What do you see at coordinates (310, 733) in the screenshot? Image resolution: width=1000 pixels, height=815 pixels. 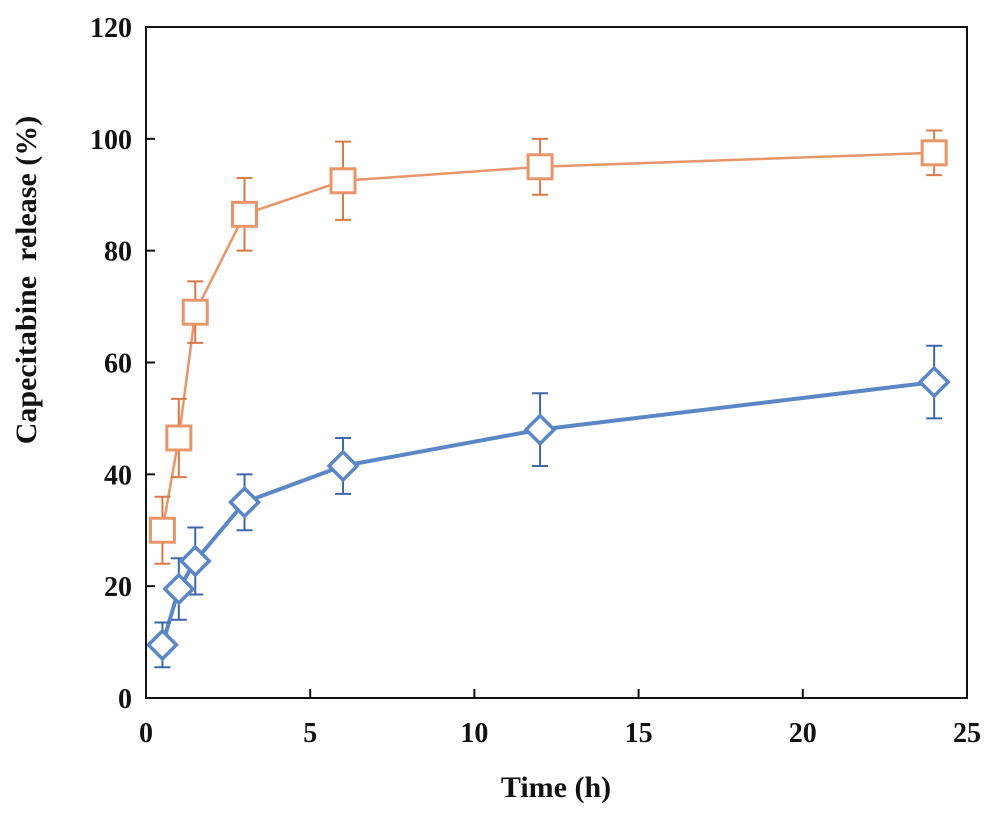 I see `x-tick-label: 5` at bounding box center [310, 733].